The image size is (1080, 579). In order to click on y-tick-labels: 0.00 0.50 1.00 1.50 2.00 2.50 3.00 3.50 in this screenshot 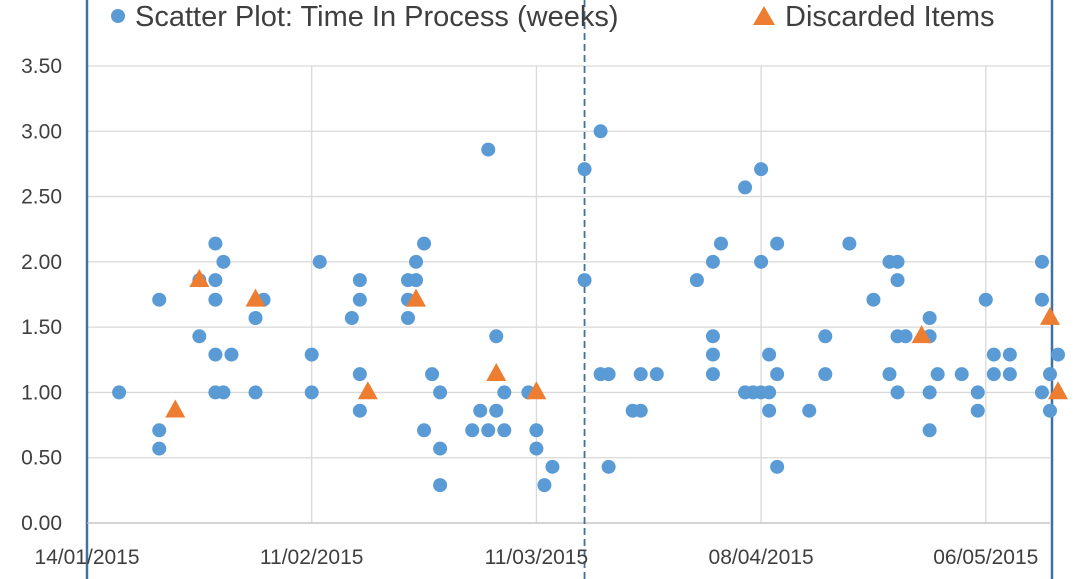, I will do `click(41, 295)`.